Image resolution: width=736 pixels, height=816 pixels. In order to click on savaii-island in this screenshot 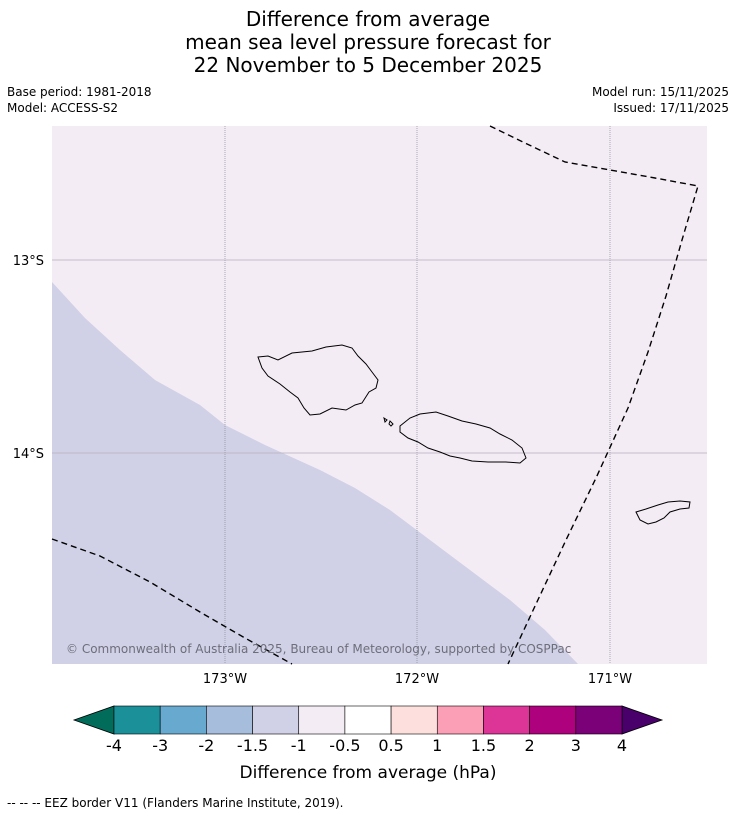, I will do `click(318, 380)`.